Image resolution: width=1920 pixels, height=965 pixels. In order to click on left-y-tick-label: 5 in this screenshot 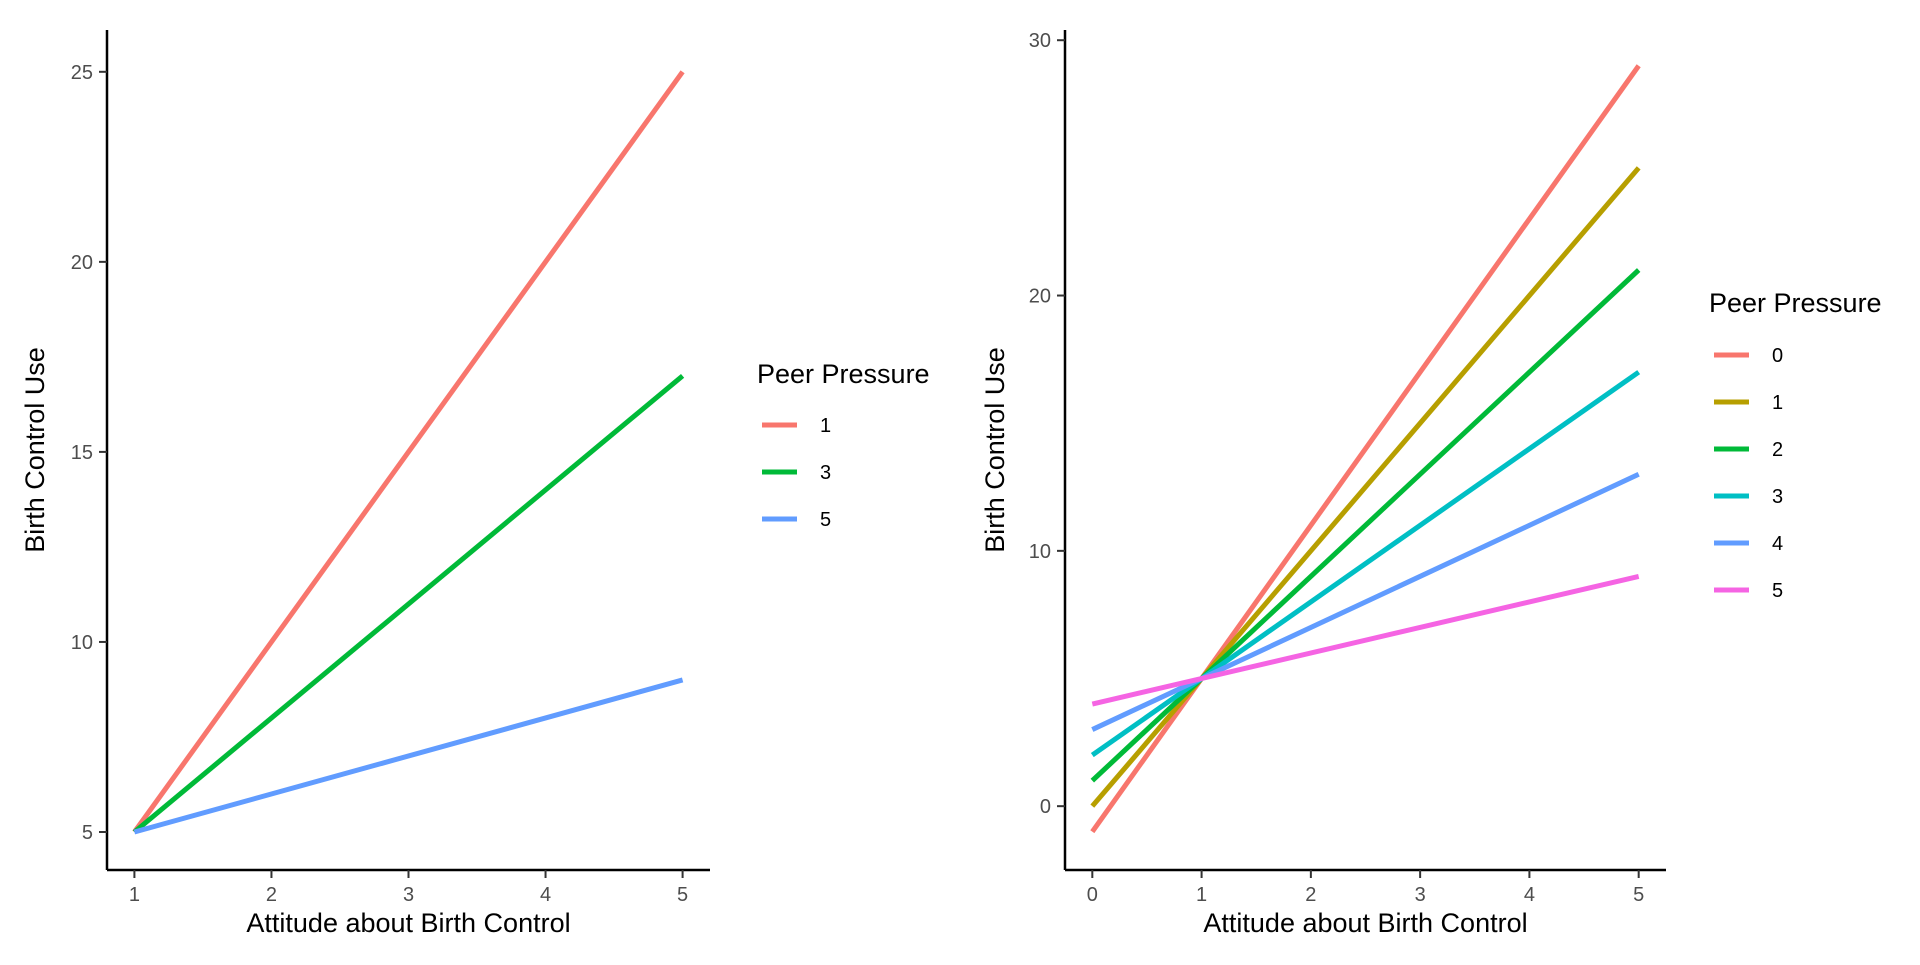, I will do `click(87, 833)`.